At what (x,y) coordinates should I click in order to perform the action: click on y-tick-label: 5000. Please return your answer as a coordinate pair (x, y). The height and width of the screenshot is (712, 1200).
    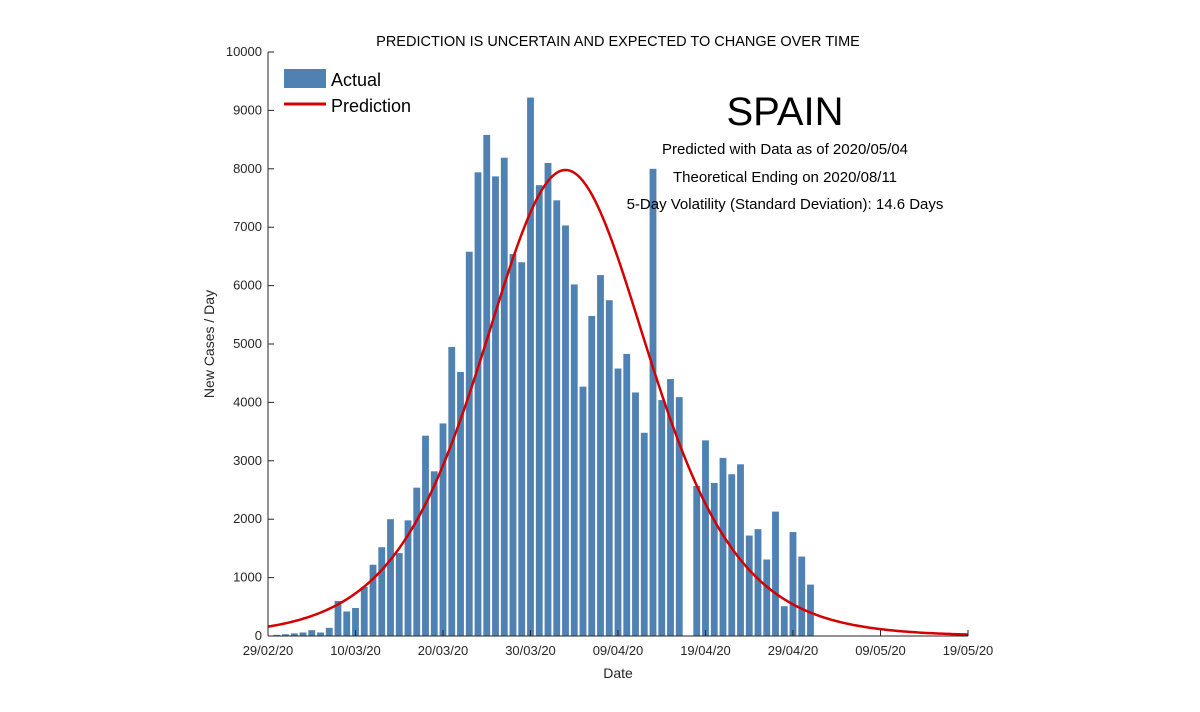
    Looking at the image, I should click on (247, 343).